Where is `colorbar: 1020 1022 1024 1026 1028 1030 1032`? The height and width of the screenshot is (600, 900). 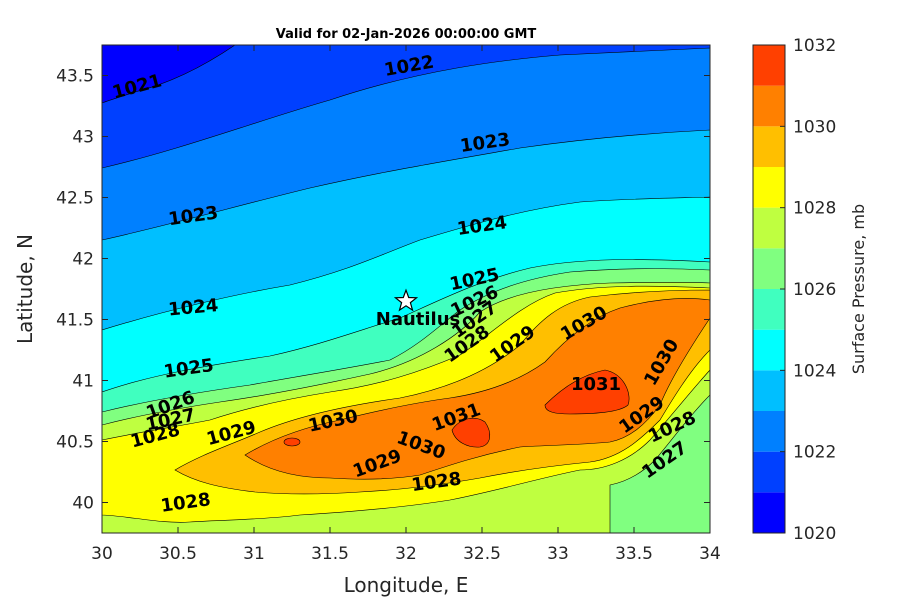 colorbar: 1020 1022 1024 1026 1028 1030 1032 is located at coordinates (794, 290).